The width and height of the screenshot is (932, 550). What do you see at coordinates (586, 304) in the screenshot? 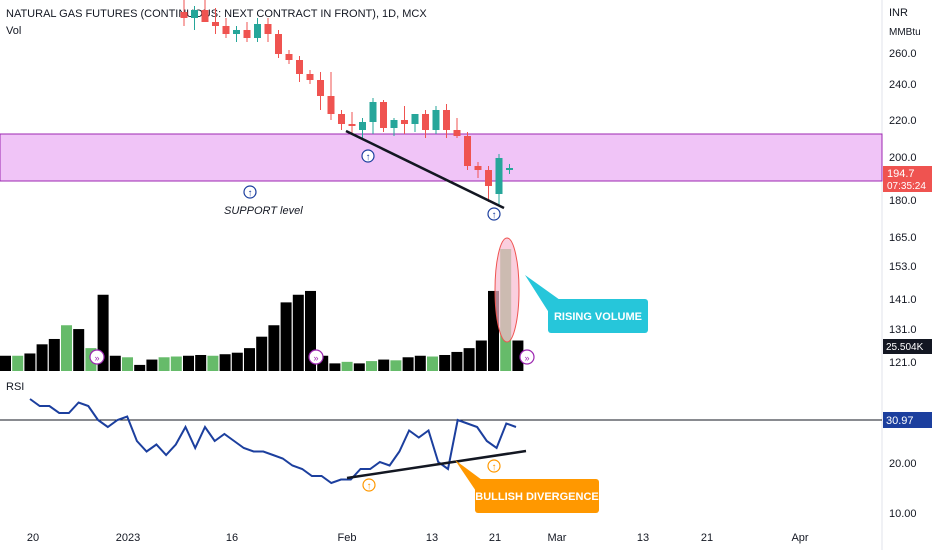
I see `rising-volume-callout: RISING VOLUME` at bounding box center [586, 304].